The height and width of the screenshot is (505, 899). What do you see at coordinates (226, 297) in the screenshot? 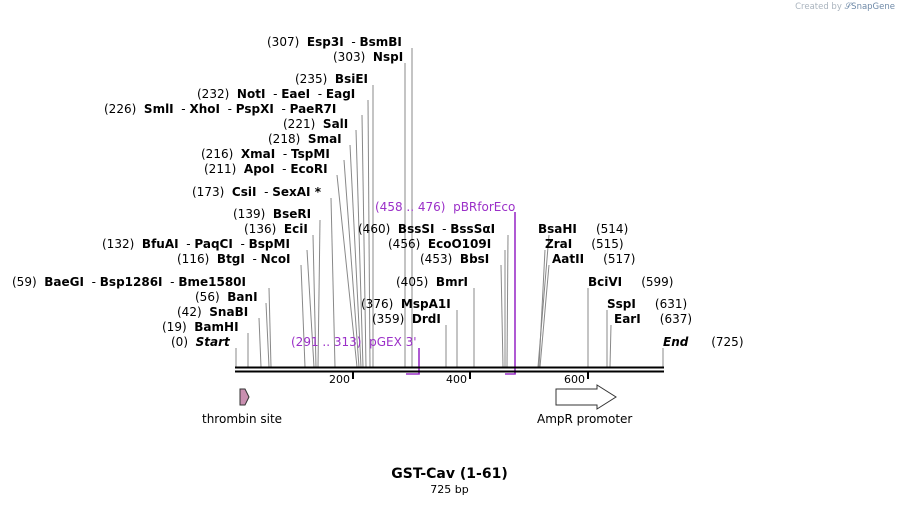
I see `site-label: (56) BanI` at bounding box center [226, 297].